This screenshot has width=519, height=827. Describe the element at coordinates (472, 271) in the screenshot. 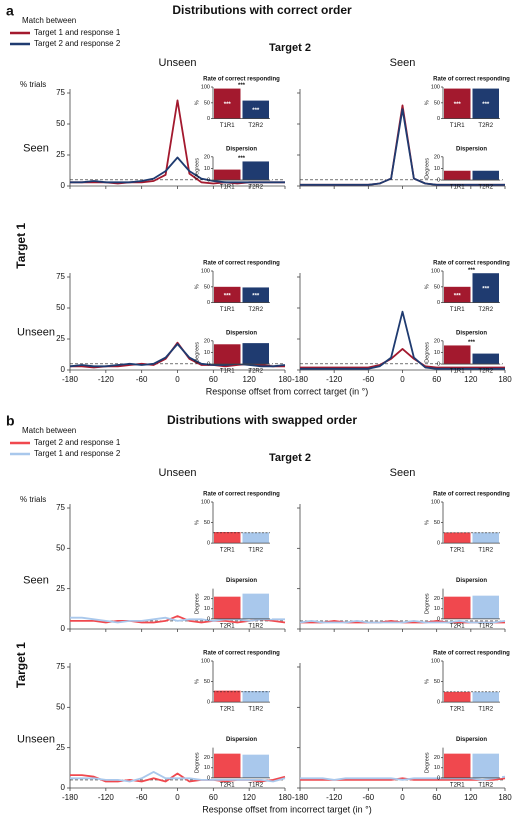

I see `significance: ***` at that location.